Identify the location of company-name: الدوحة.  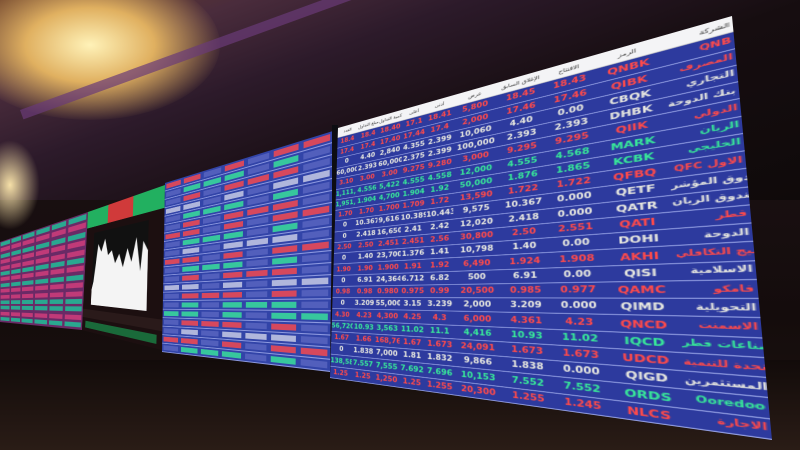
(726, 234).